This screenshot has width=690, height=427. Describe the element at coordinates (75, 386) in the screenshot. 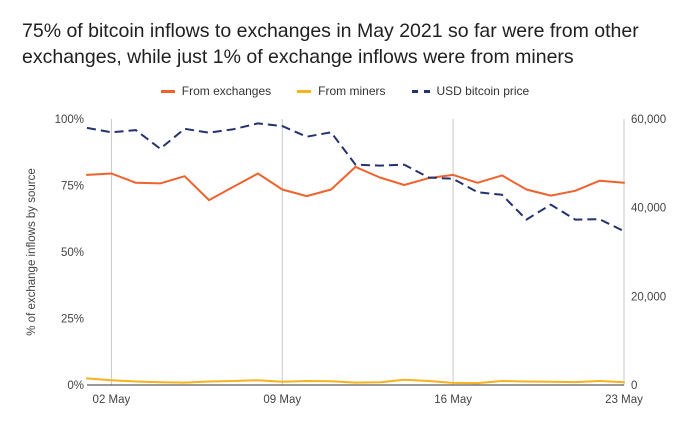

I see `y-tick-label-0: 0%` at that location.